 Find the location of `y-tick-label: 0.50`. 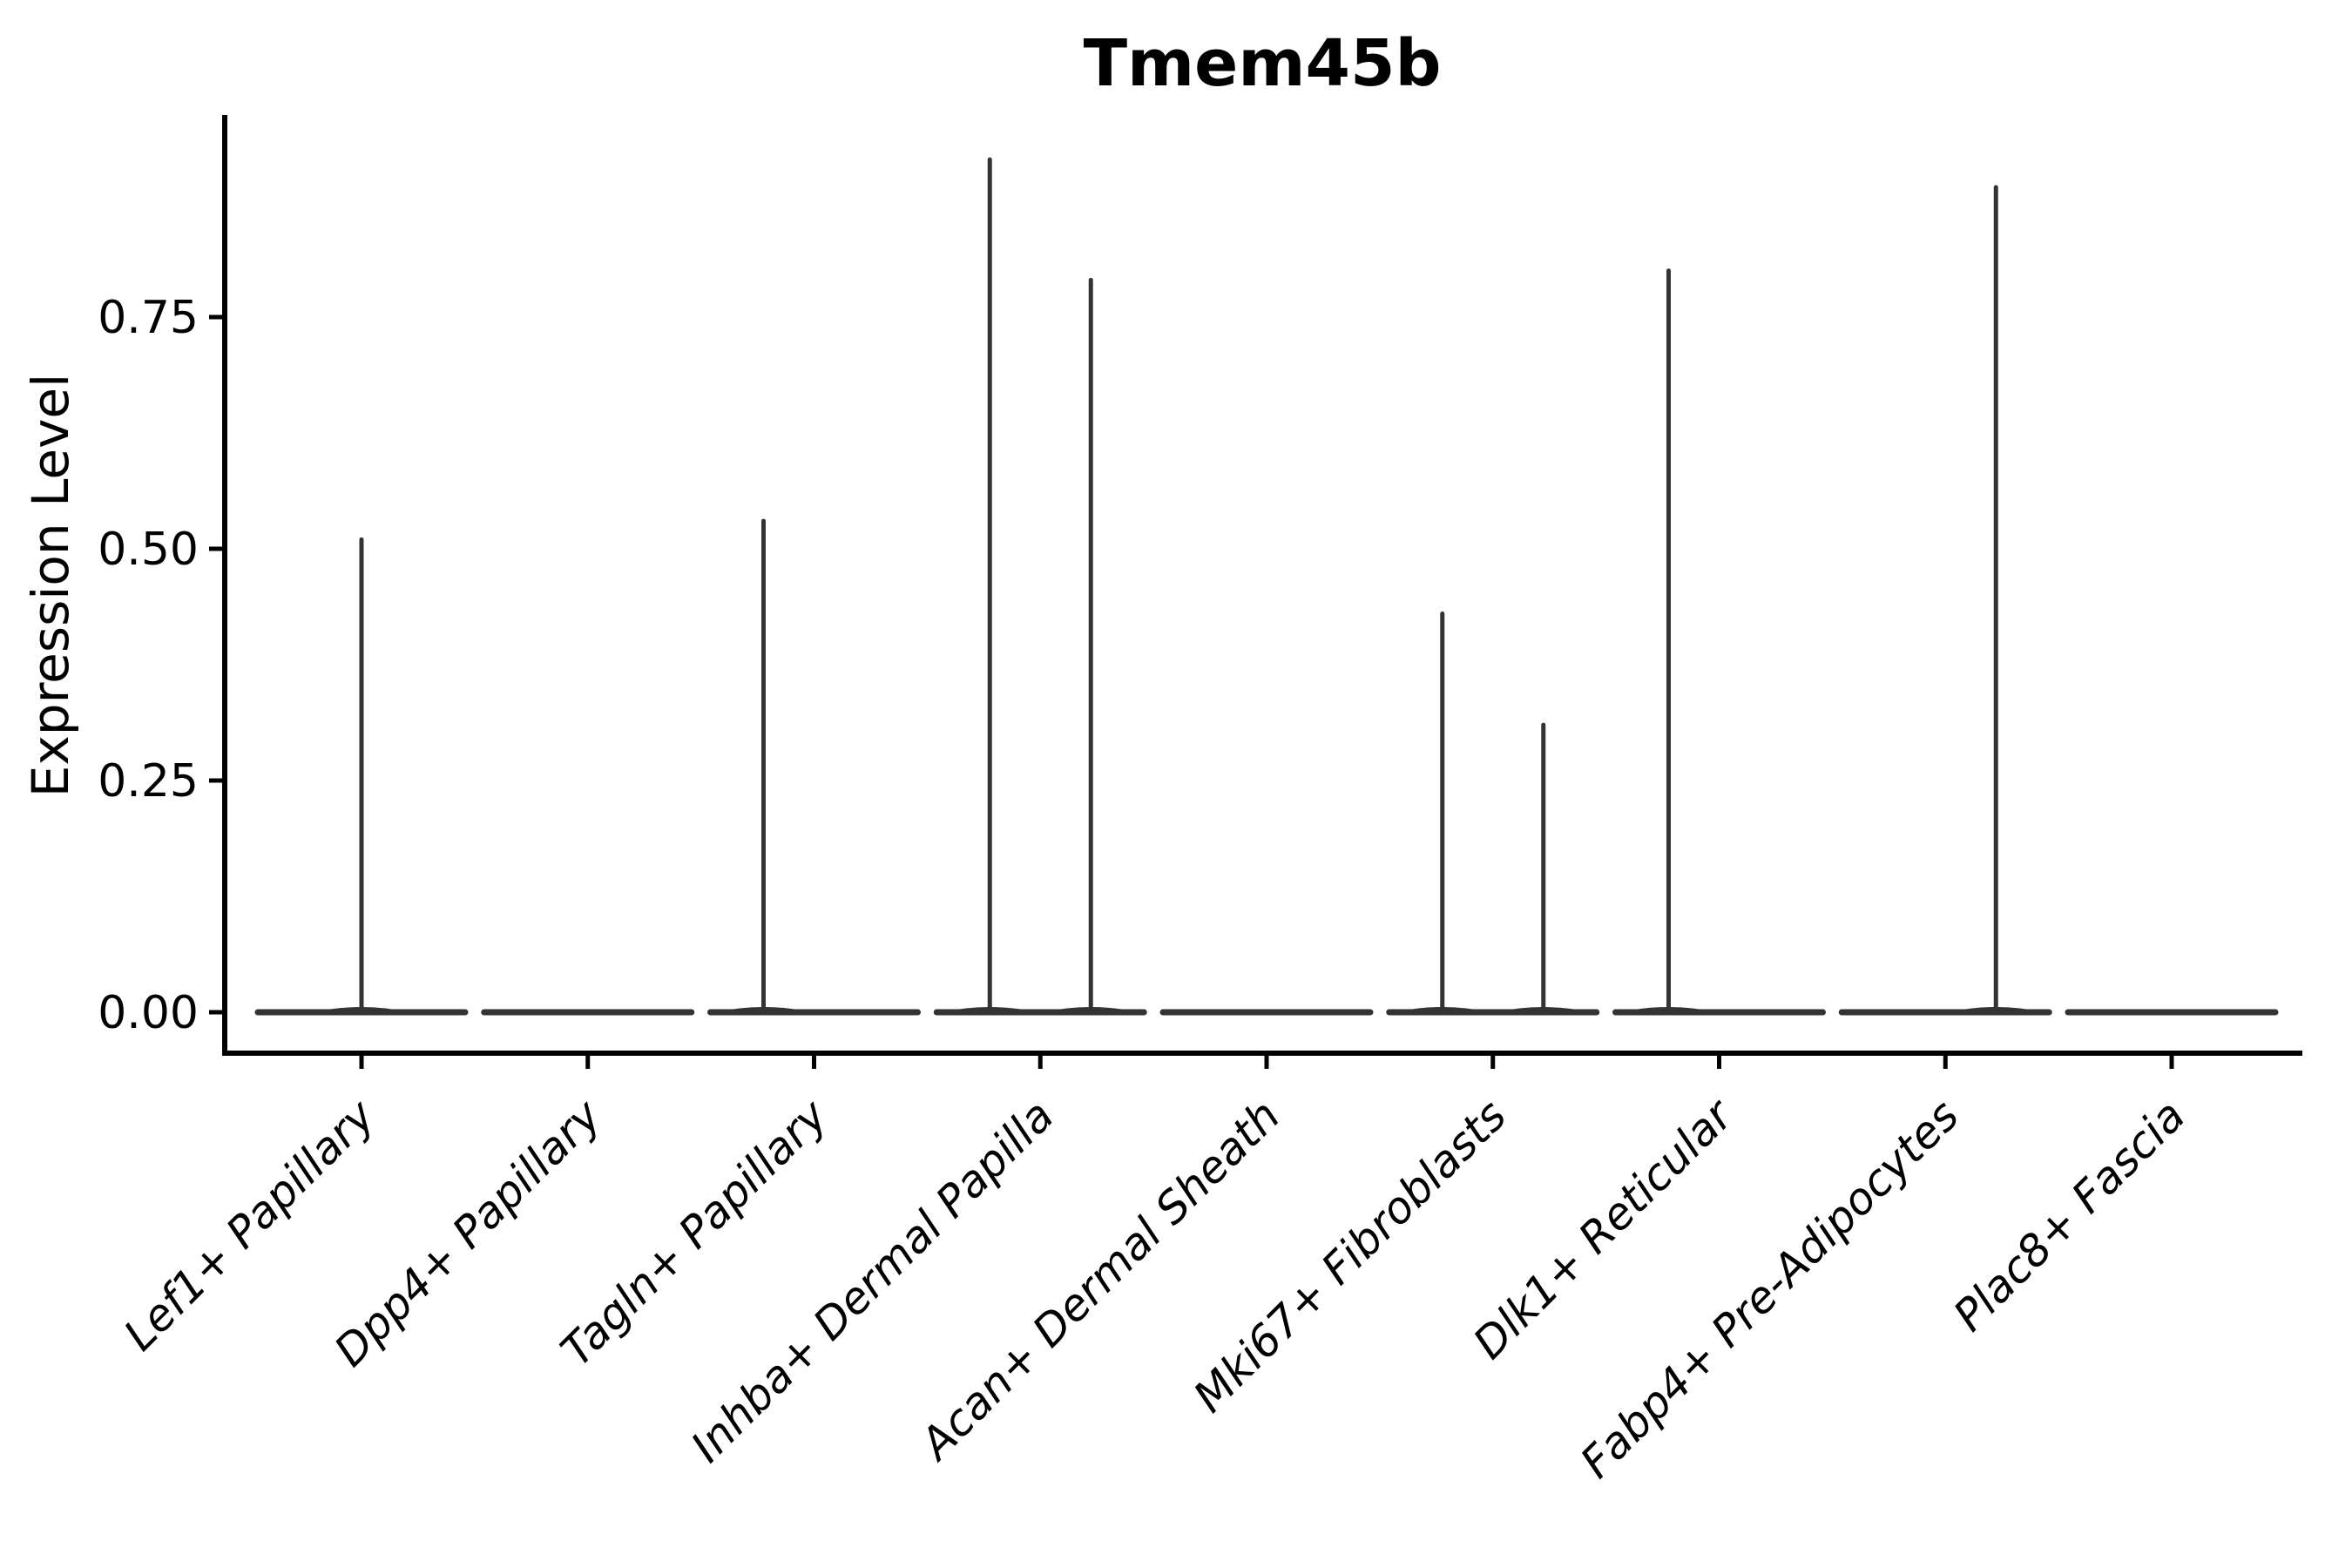

y-tick-label: 0.50 is located at coordinates (148, 550).